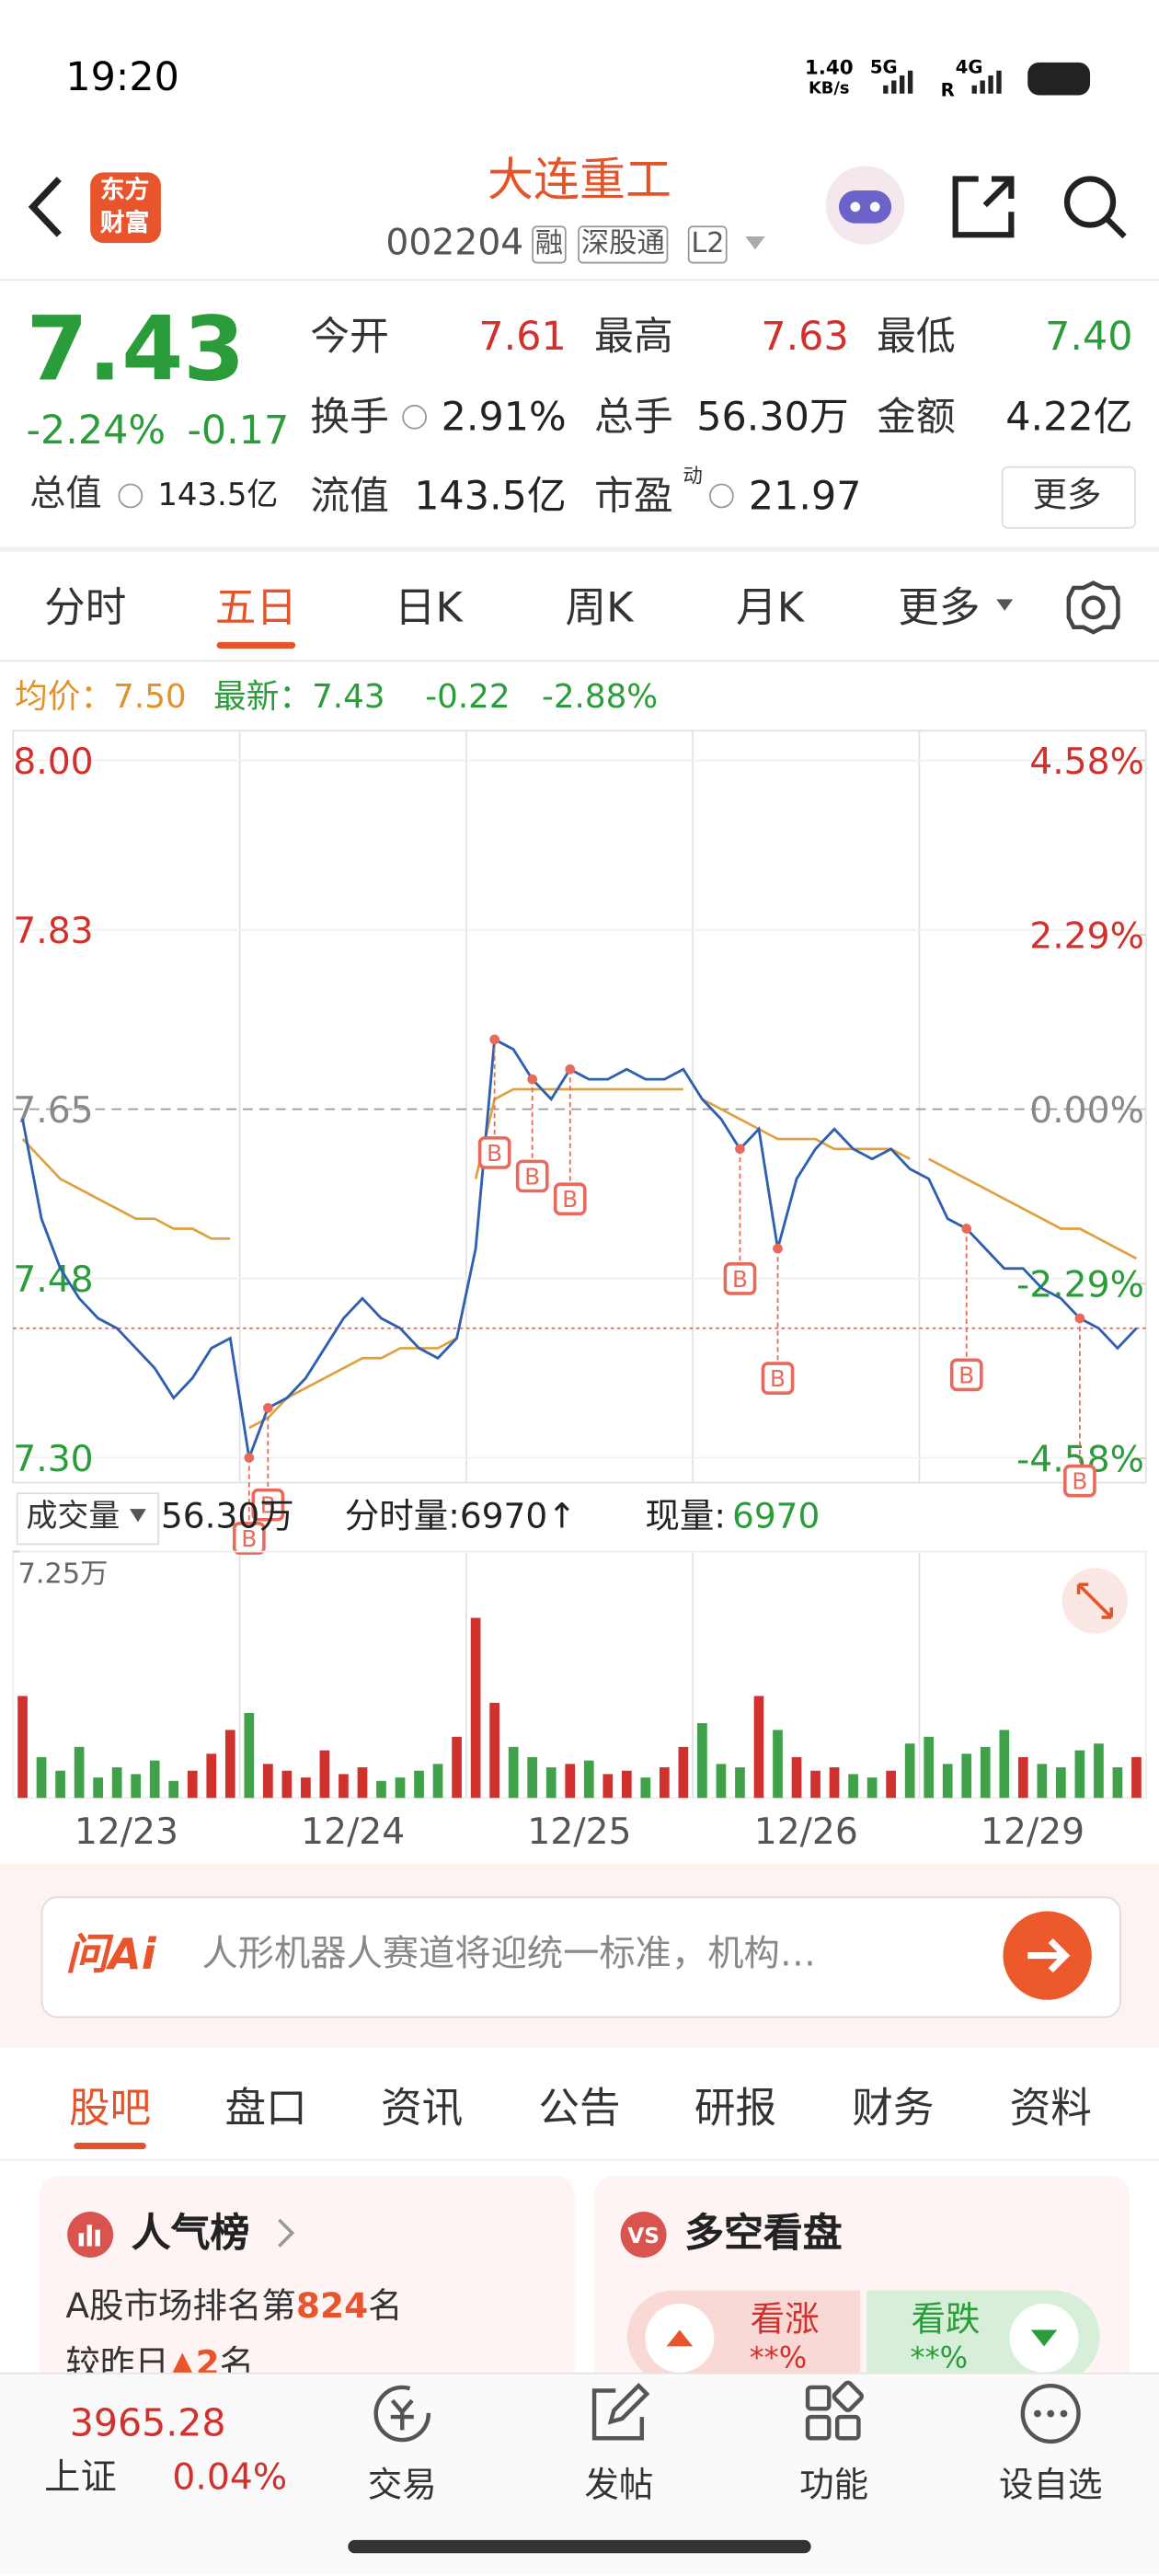 The image size is (1159, 2576). I want to click on y2-tick-label: 2.29%, so click(1086, 936).